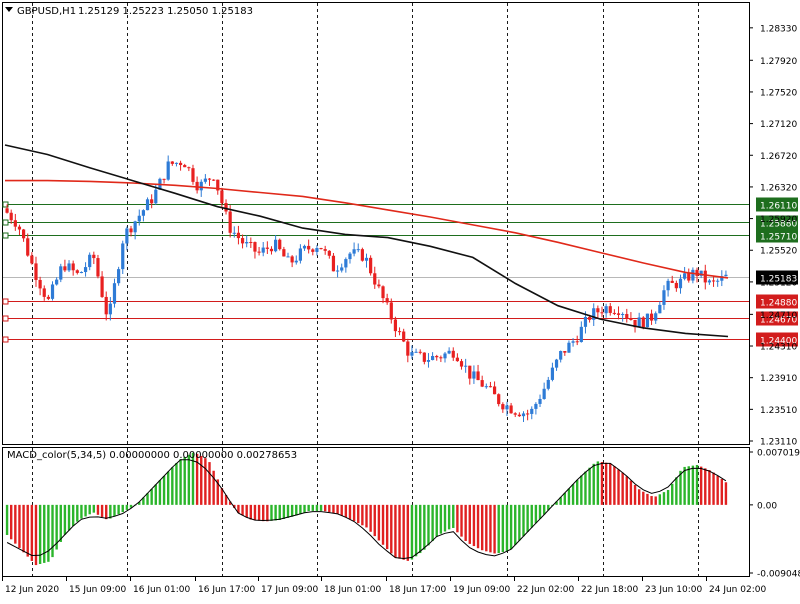  I want to click on collapse-triangle-icon, so click(9, 9).